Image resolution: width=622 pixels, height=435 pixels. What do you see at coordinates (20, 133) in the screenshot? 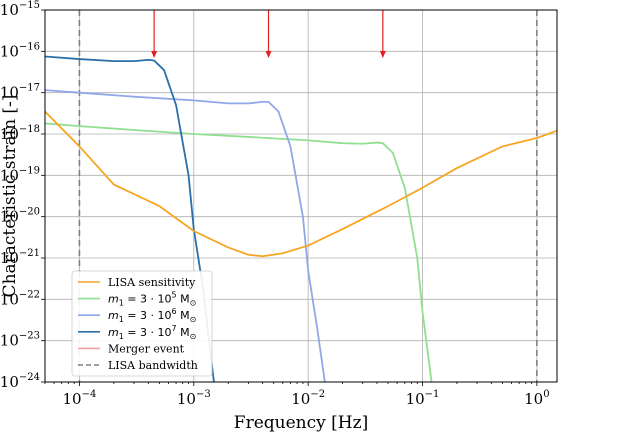
I see `y-tick-label: 10−18` at bounding box center [20, 133].